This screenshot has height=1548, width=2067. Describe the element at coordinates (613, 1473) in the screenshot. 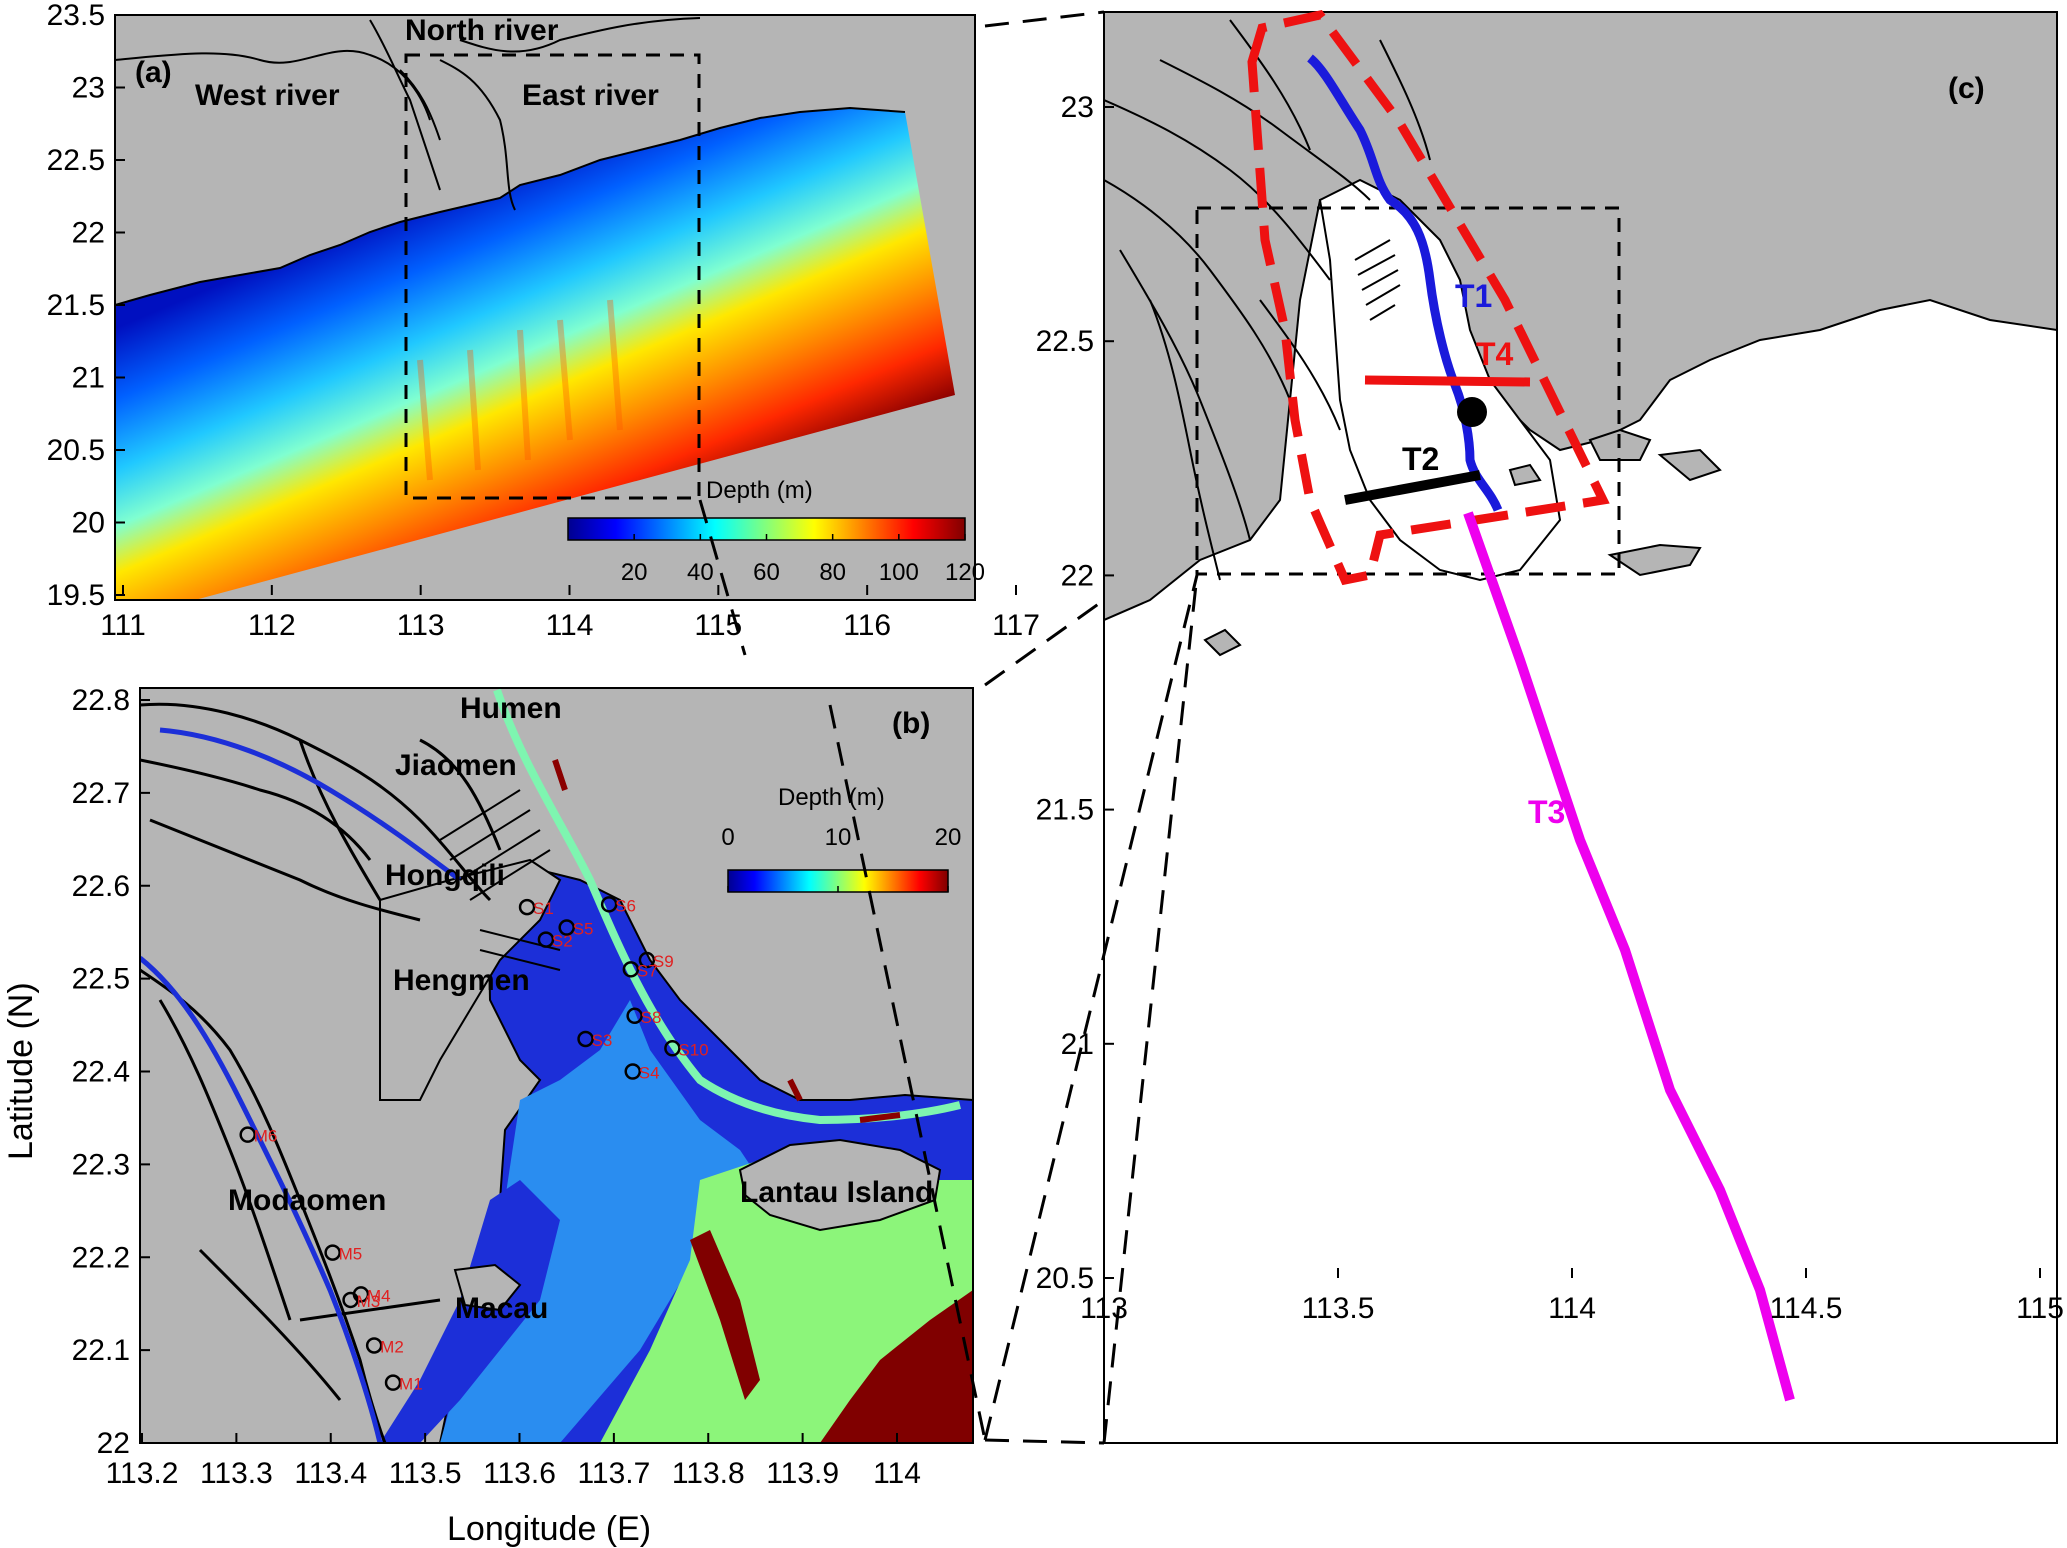

I see `panel-b-xtick-label: 113.7` at that location.